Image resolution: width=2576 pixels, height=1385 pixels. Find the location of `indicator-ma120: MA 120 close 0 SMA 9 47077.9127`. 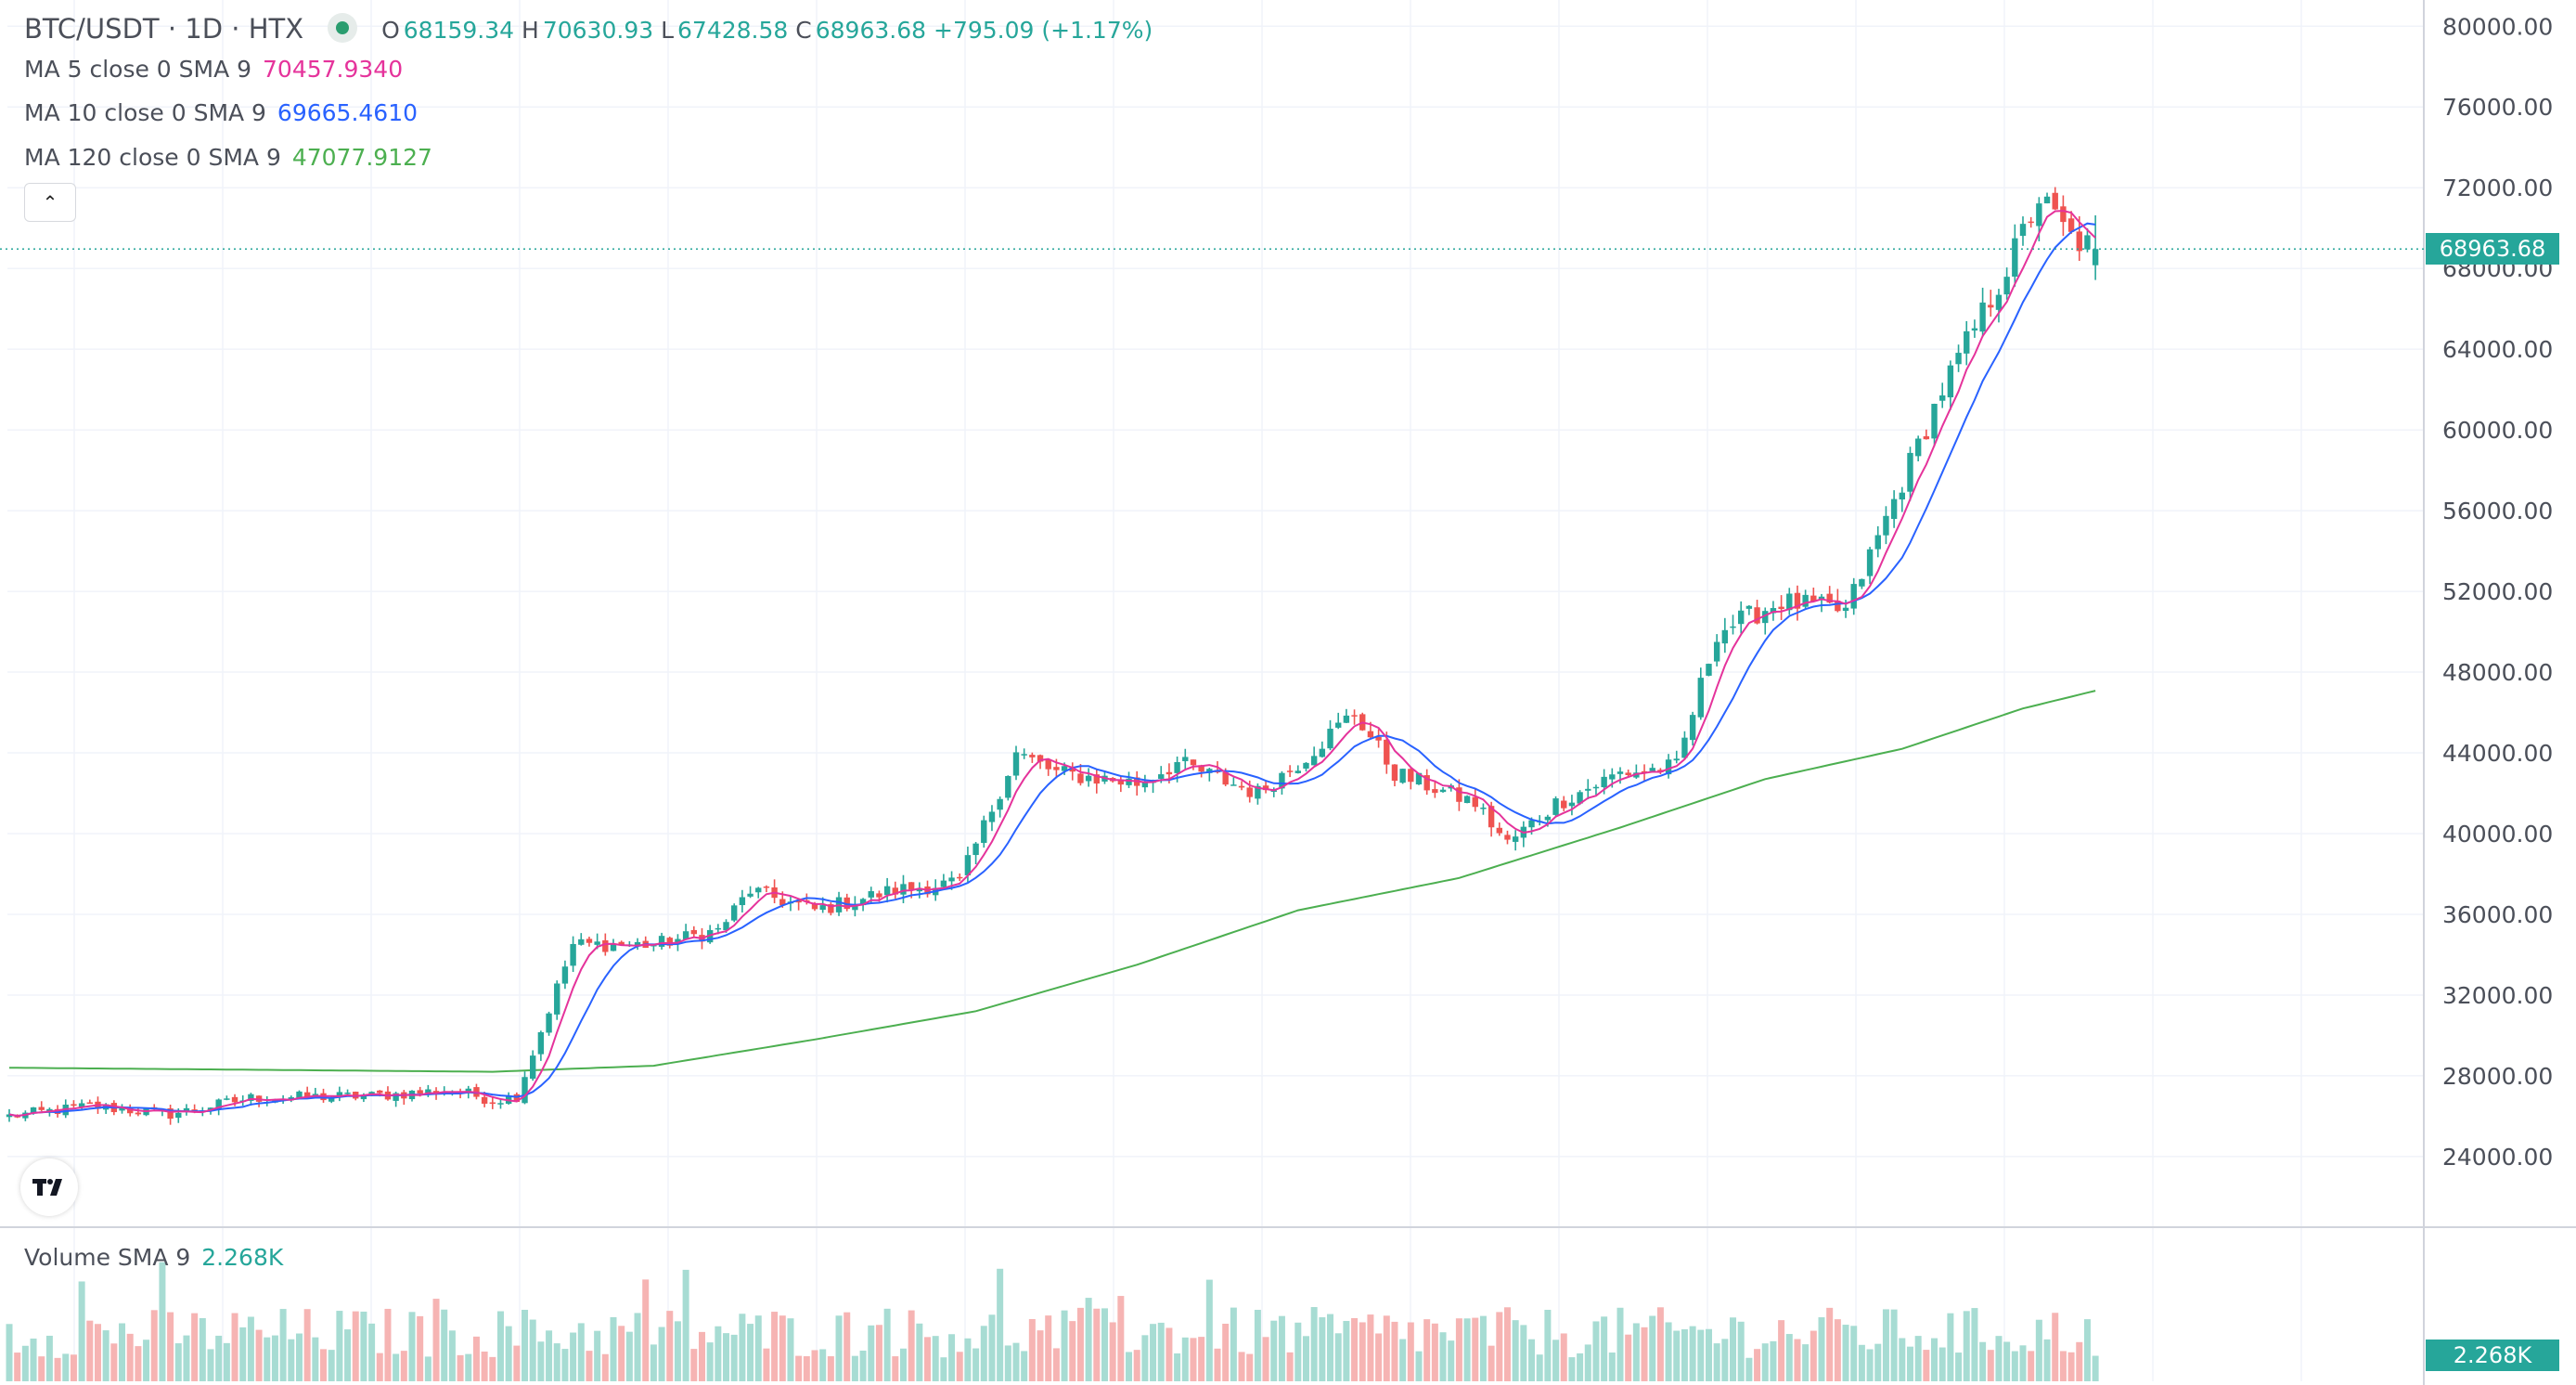

indicator-ma120: MA 120 close 0 SMA 9 47077.9127 is located at coordinates (230, 157).